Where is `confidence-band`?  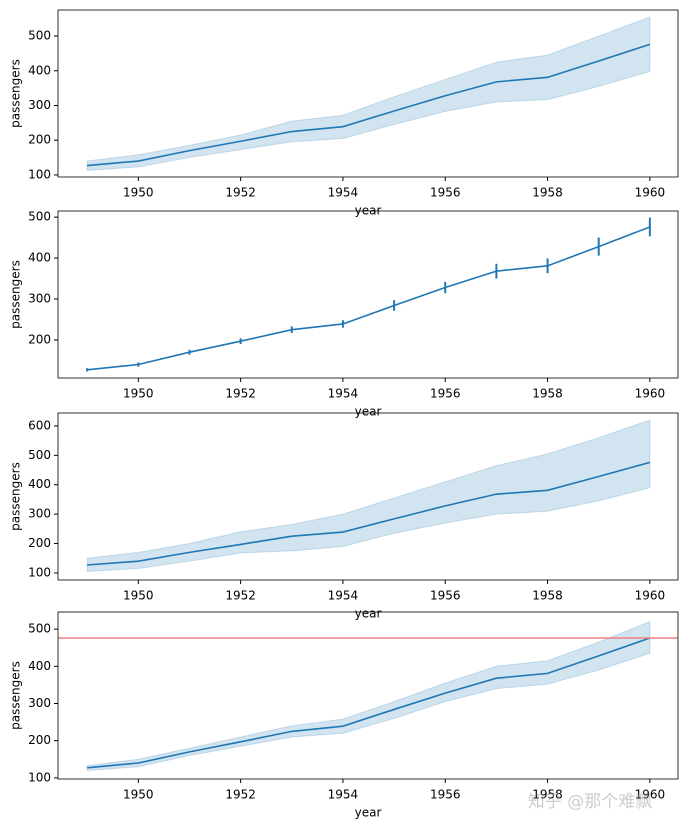 confidence-band is located at coordinates (368, 695).